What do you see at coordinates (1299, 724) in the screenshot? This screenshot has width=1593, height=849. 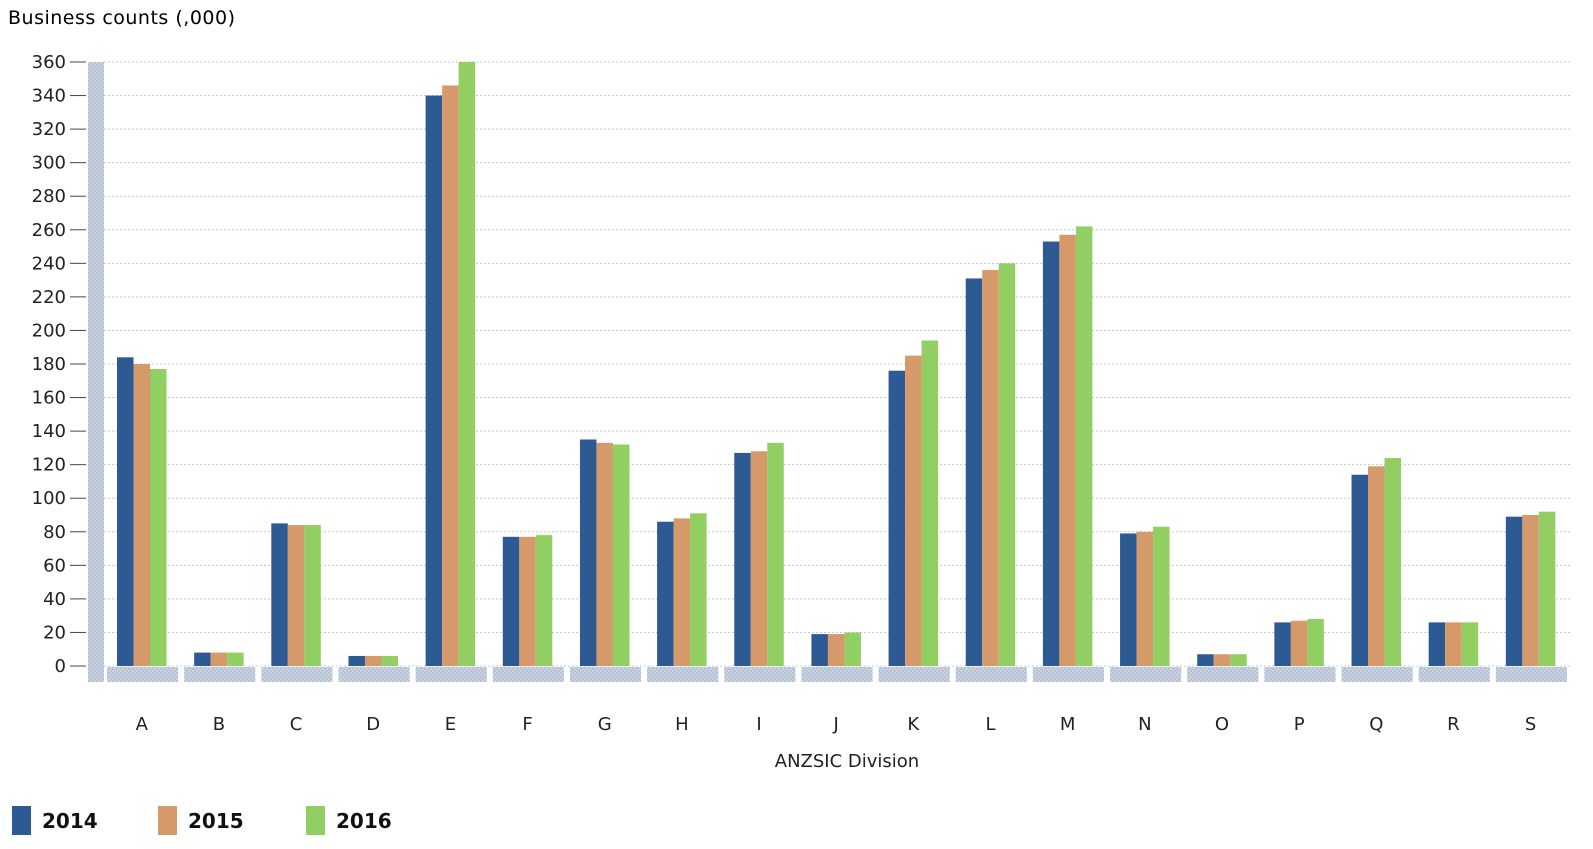 I see `x-tick-label: P` at bounding box center [1299, 724].